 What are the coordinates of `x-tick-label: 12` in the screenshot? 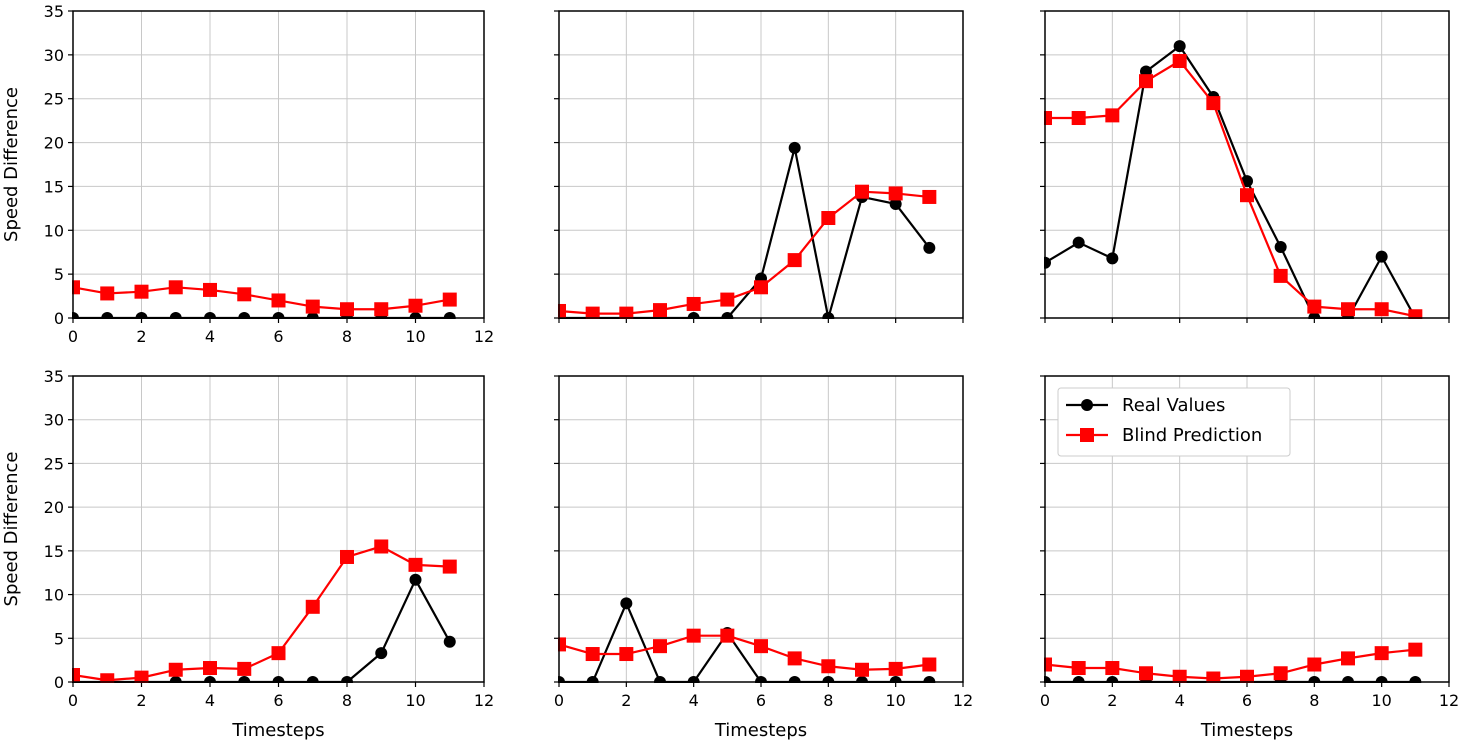 It's located at (1449, 700).